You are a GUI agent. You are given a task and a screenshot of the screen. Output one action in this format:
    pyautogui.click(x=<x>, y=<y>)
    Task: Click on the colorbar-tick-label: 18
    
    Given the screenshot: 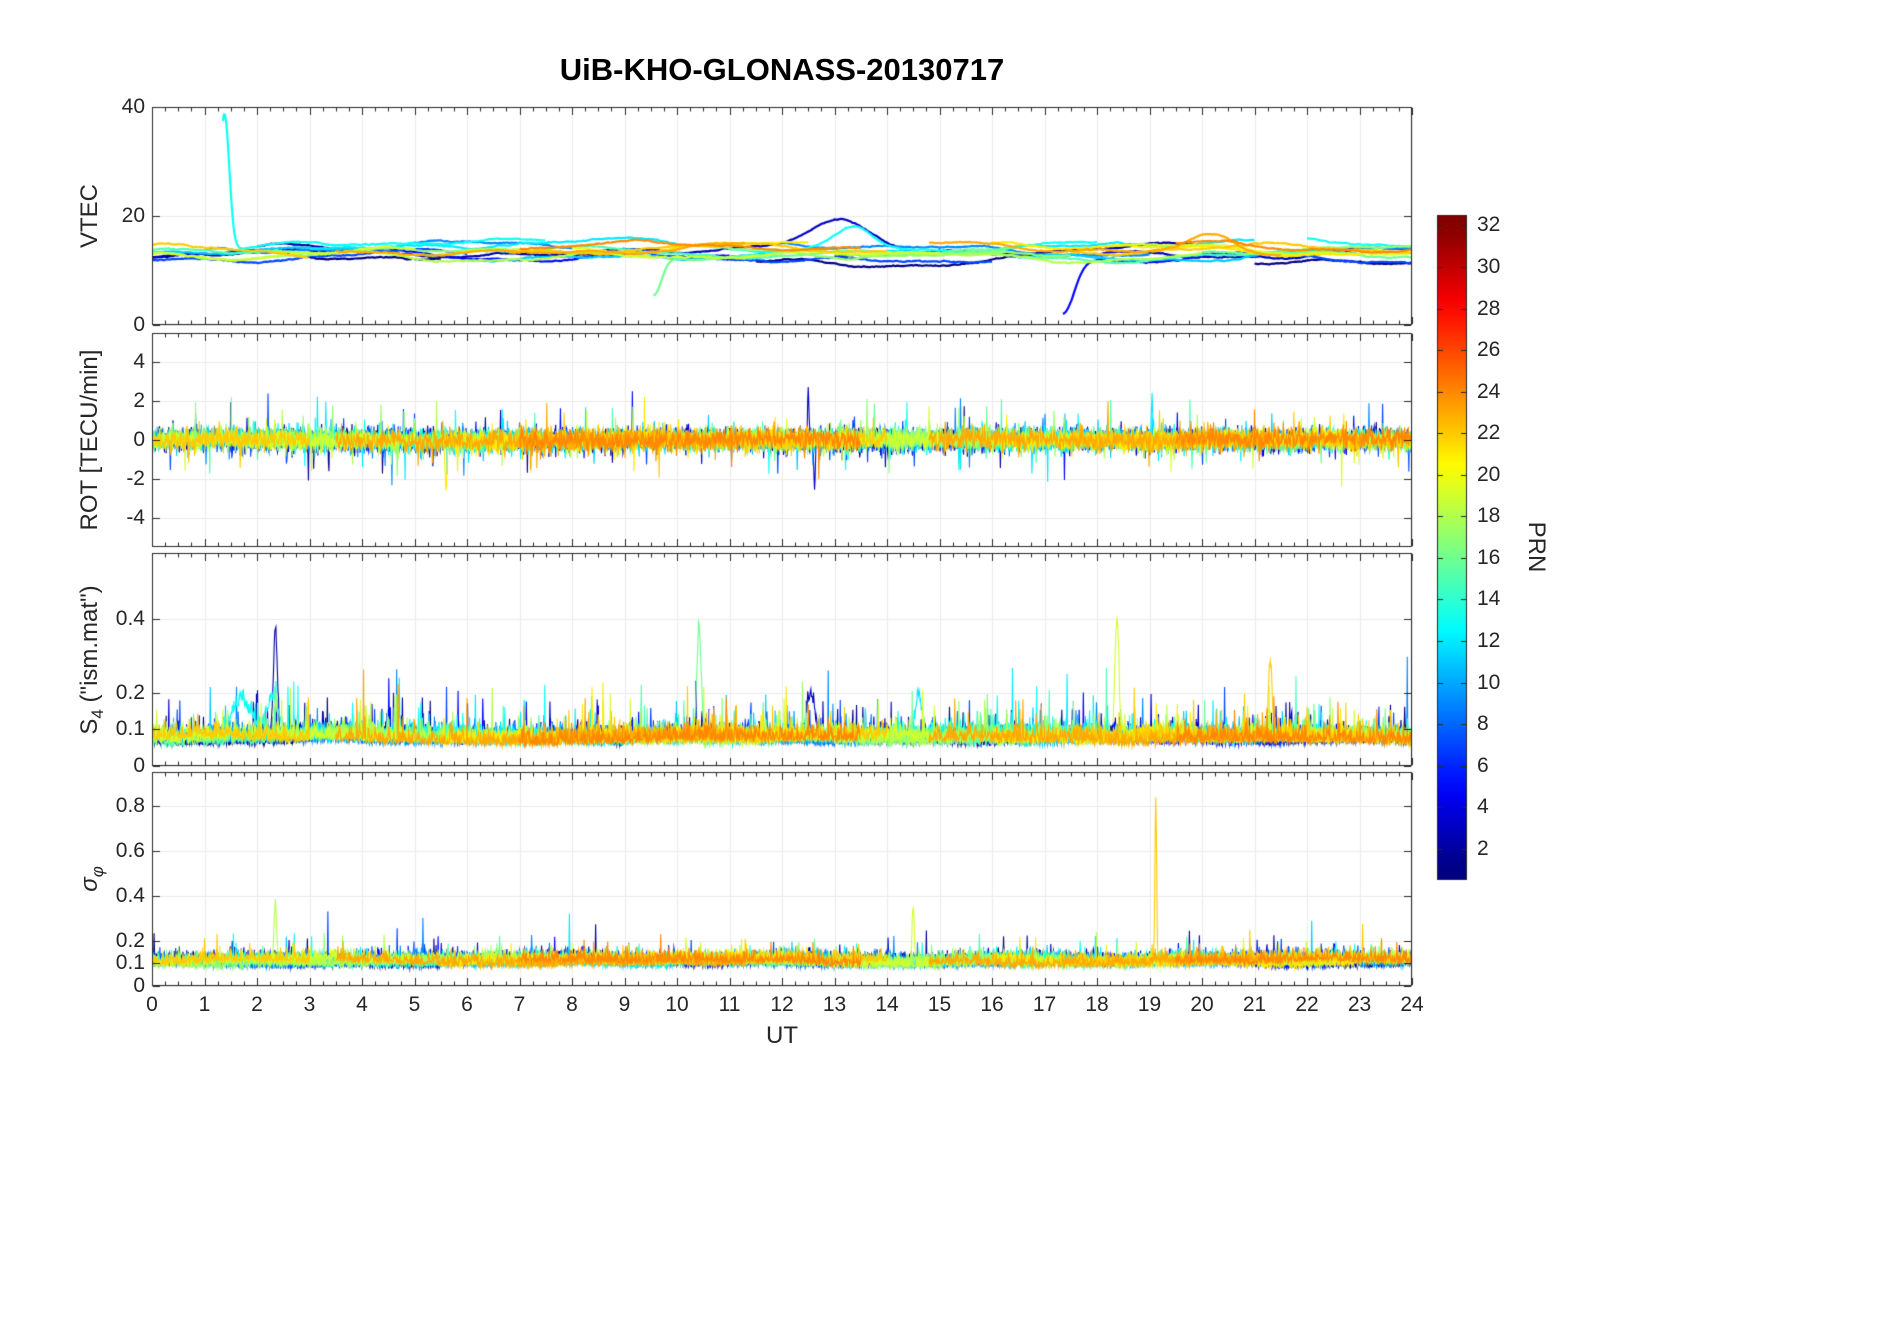 What is the action you would take?
    pyautogui.click(x=1489, y=516)
    